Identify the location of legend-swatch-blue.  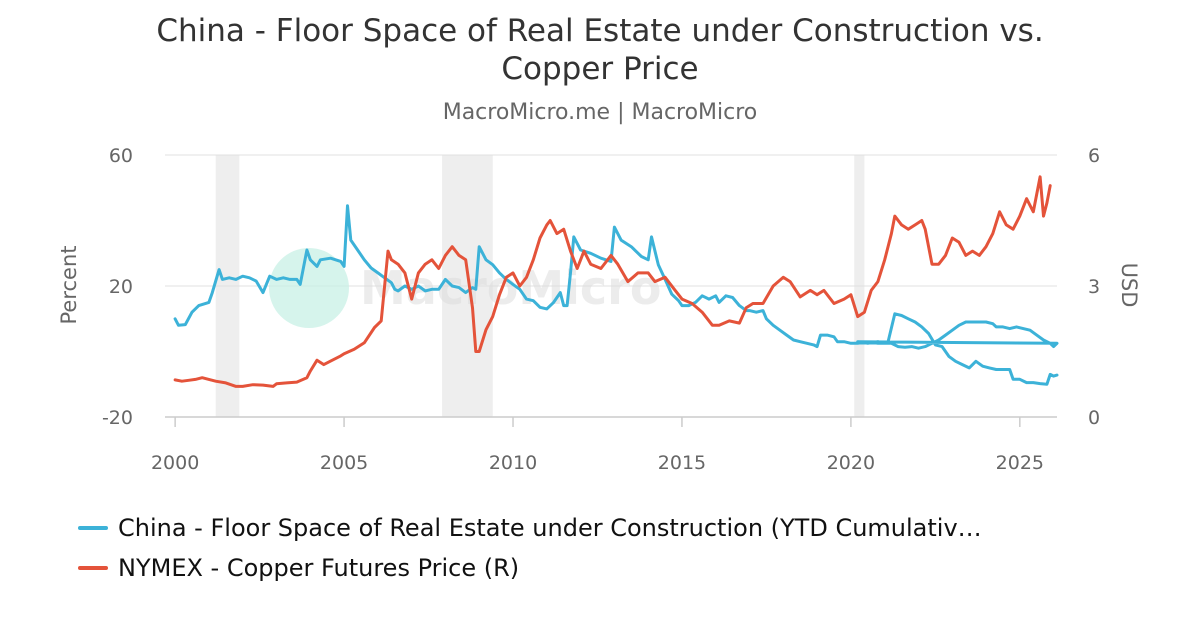
(93, 528).